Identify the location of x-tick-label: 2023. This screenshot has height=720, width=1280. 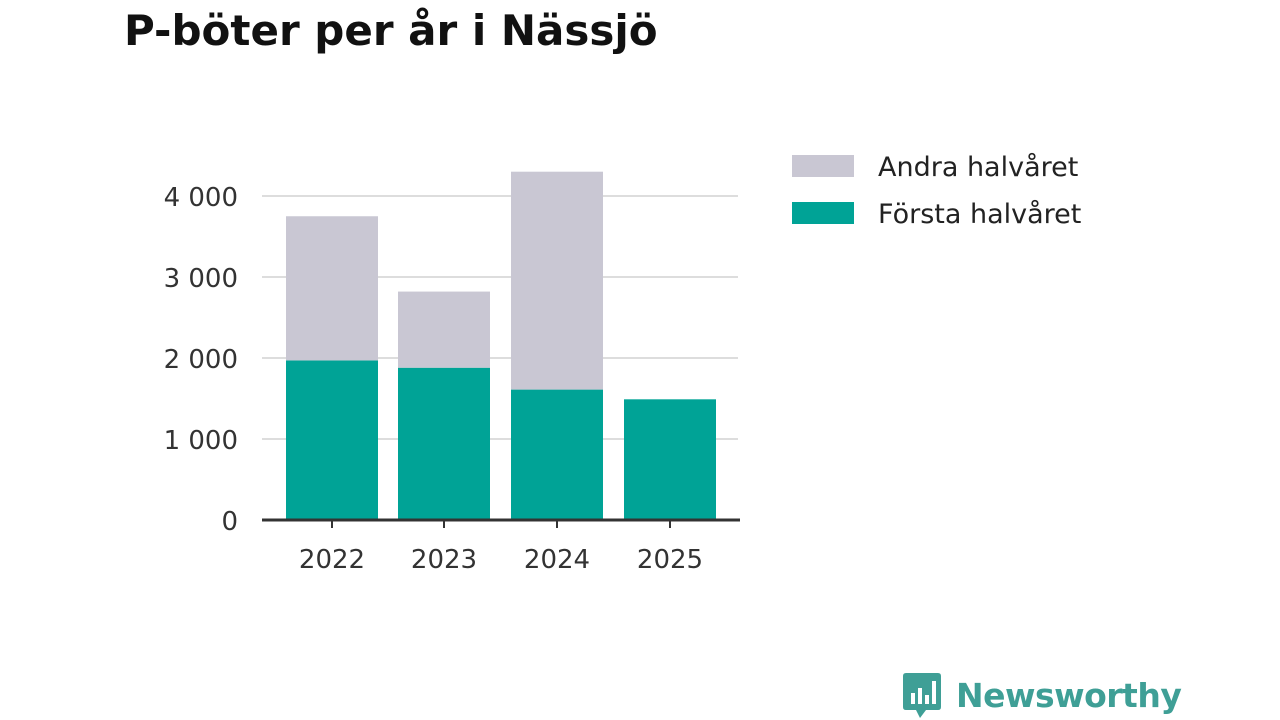
(444, 560).